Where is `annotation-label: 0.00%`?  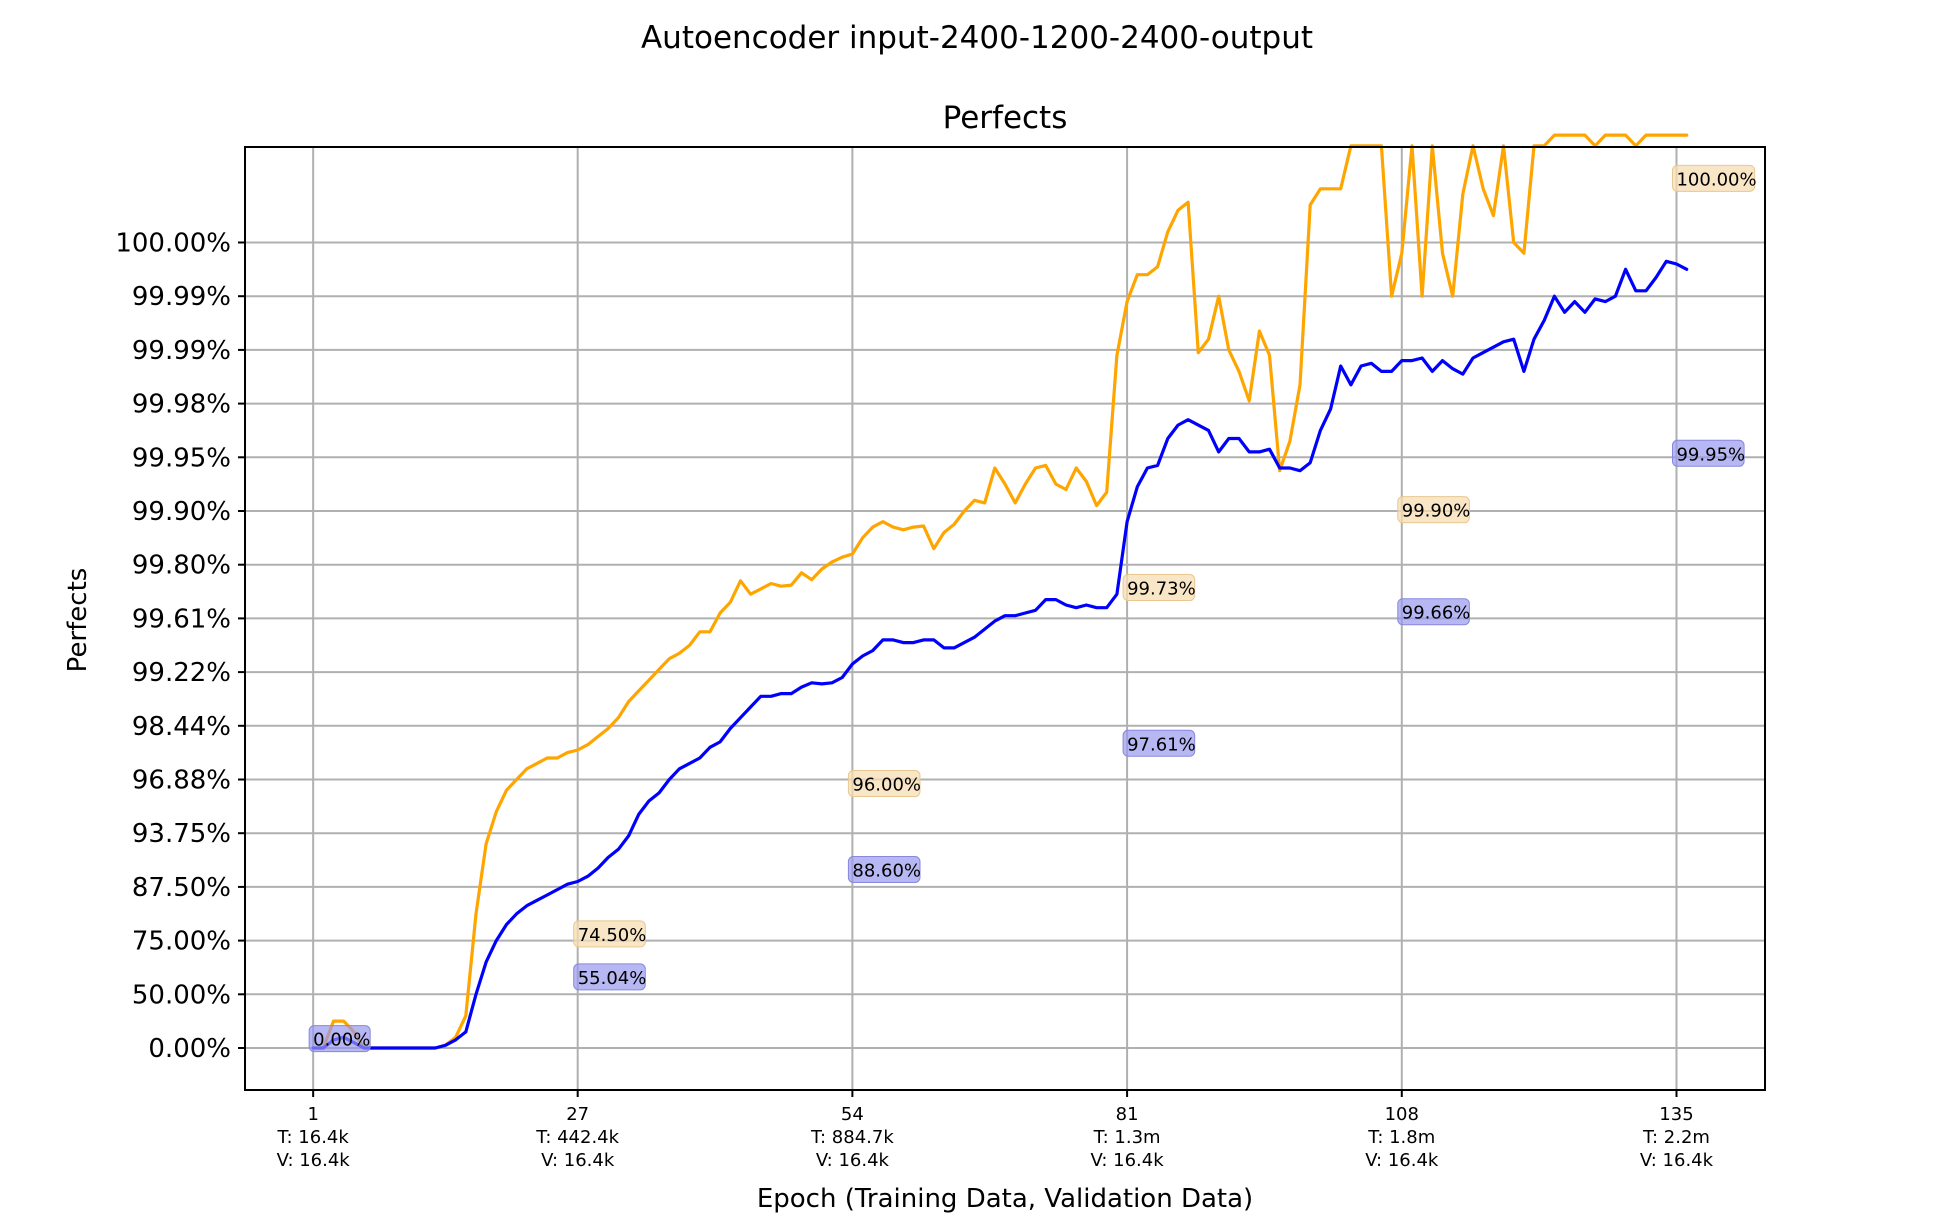
annotation-label: 0.00% is located at coordinates (341, 1040).